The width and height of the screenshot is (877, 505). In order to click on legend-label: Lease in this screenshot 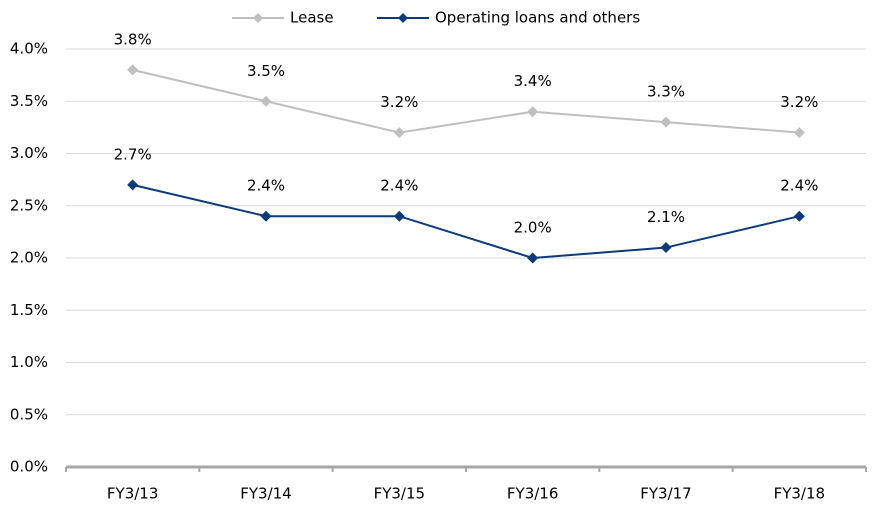, I will do `click(312, 18)`.